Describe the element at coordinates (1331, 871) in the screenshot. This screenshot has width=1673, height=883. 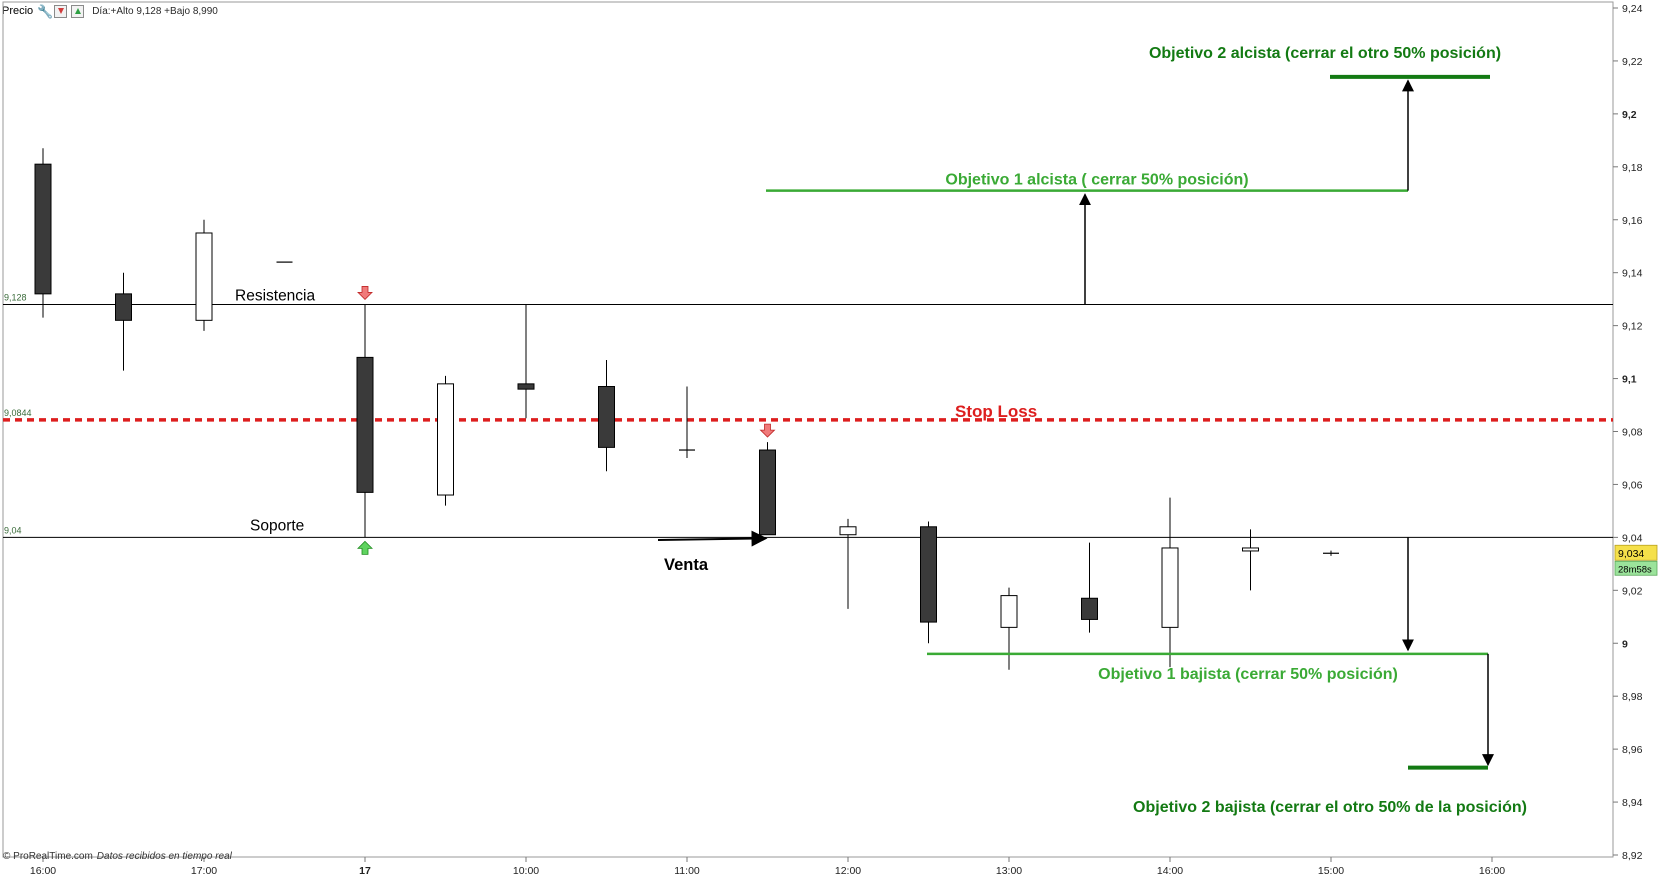
I see `x-tick-label: 15:00` at that location.